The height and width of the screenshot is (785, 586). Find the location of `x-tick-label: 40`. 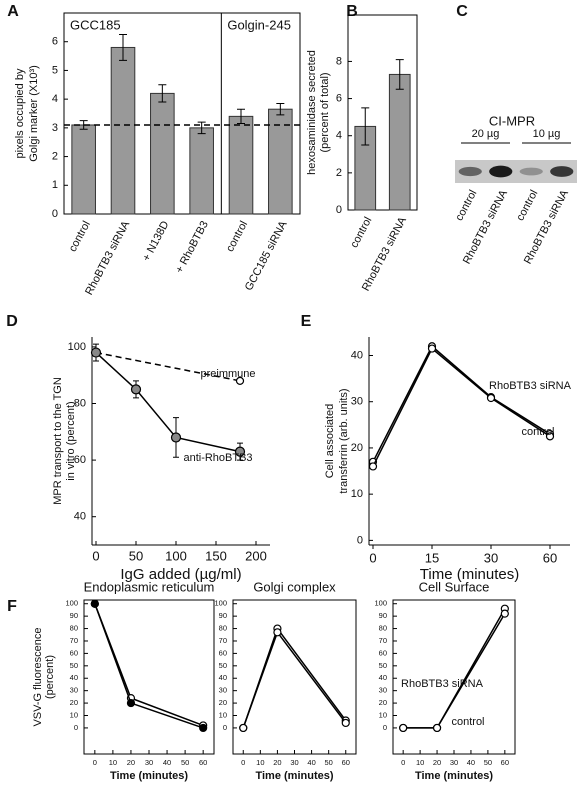

x-tick-label: 40 is located at coordinates (167, 762).